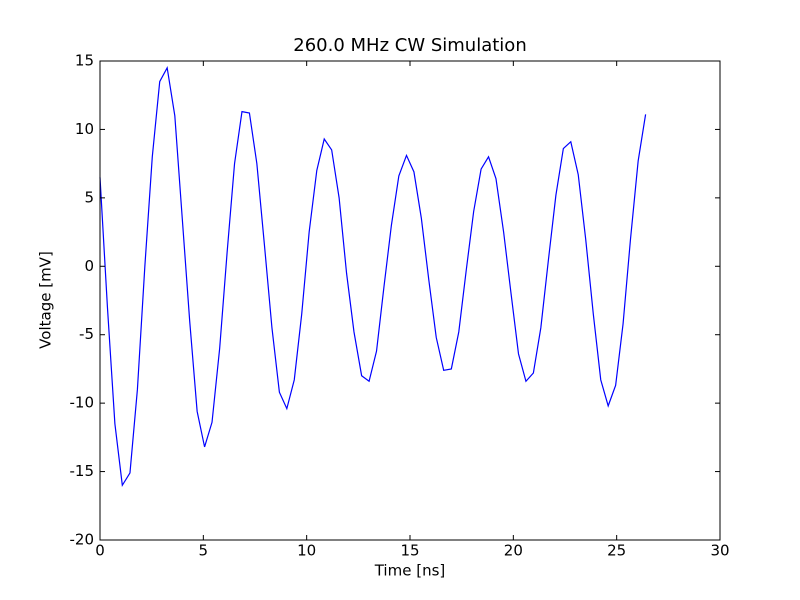  Describe the element at coordinates (204, 551) in the screenshot. I see `x-tick-label: 5` at that location.